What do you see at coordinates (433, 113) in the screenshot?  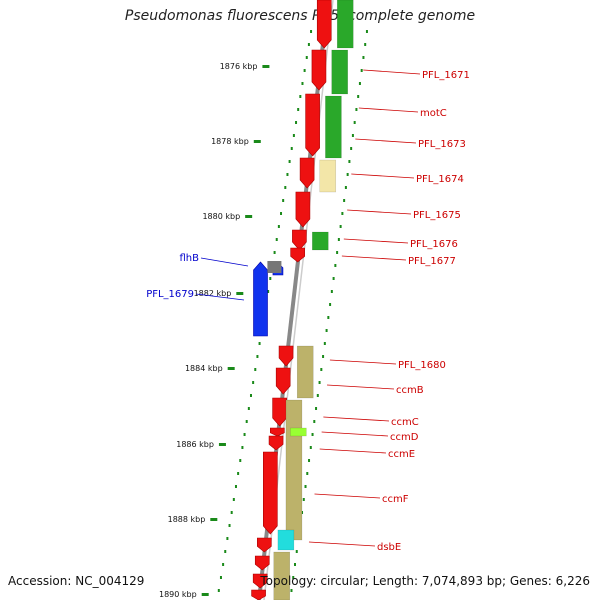 I see `gene-label: motC` at bounding box center [433, 113].